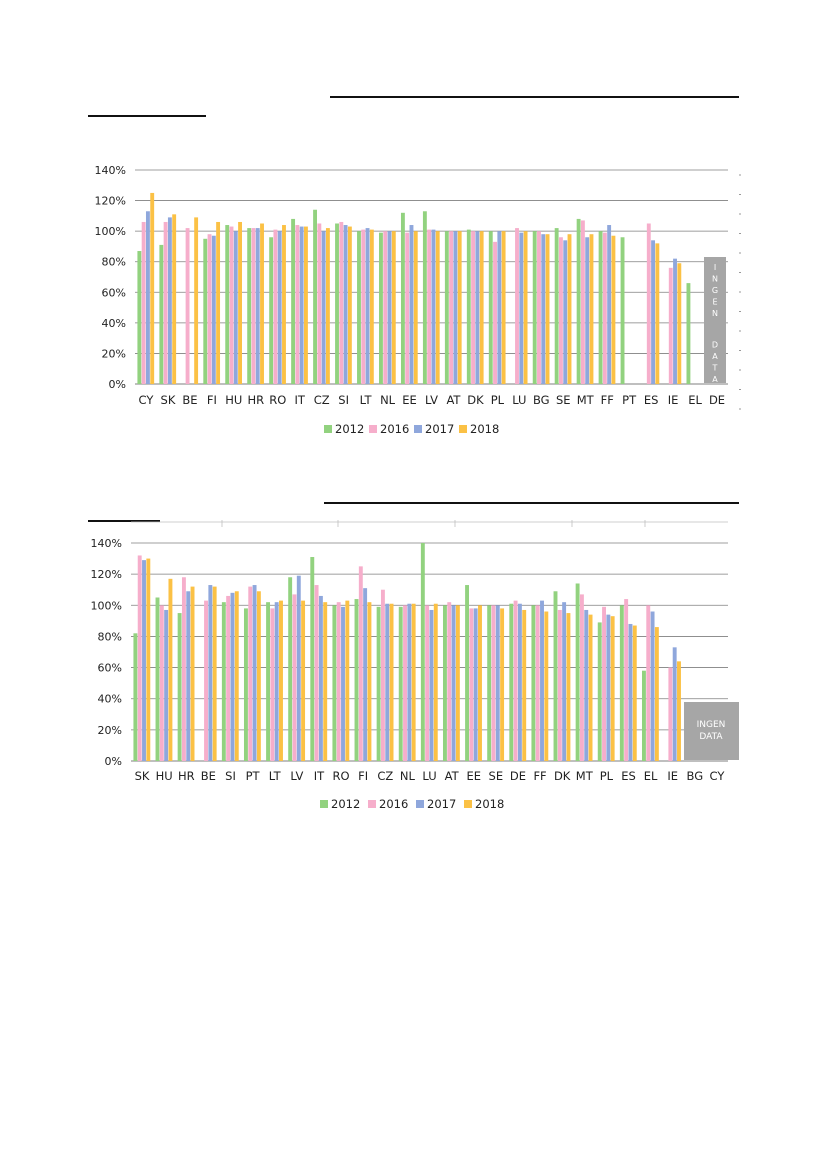 This screenshot has height=1169, width=827. Describe the element at coordinates (165, 302) in the screenshot. I see `bar-2016-SK` at that location.